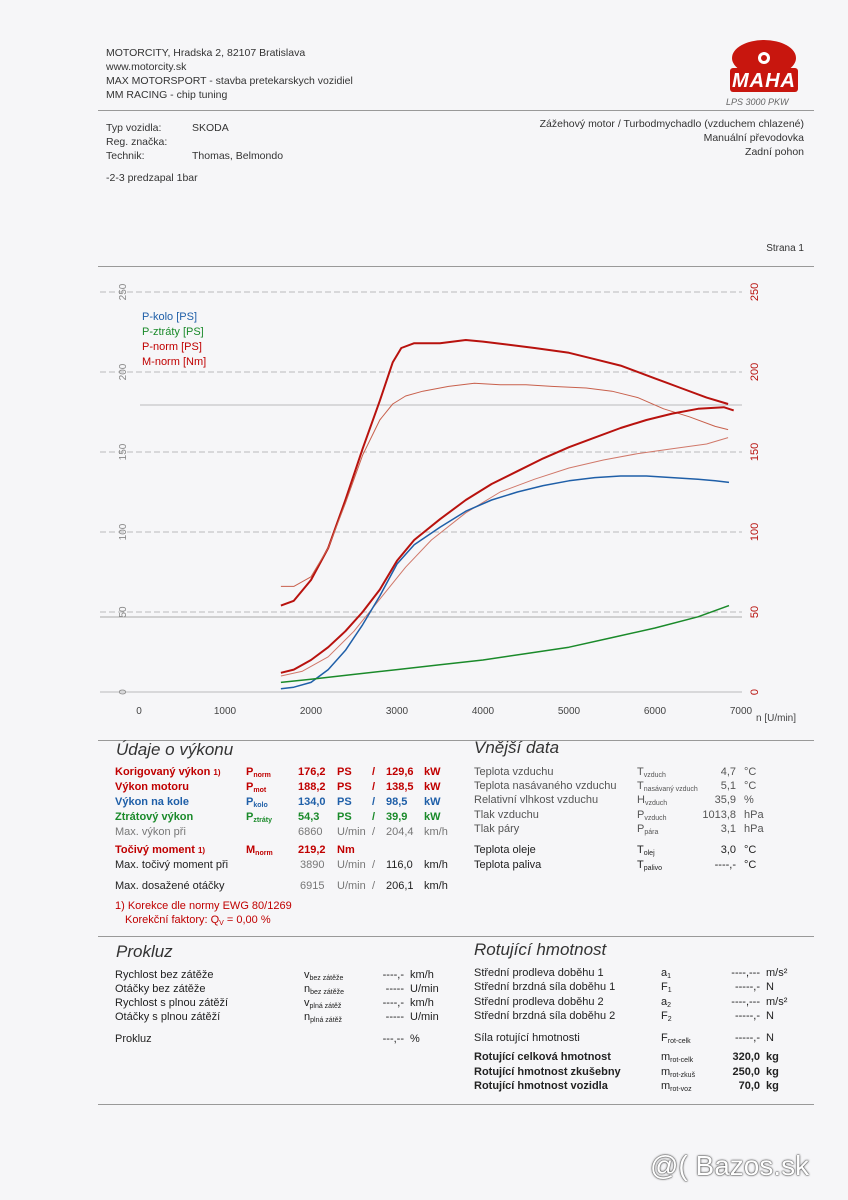 This screenshot has width=848, height=1200. What do you see at coordinates (123, 531) in the screenshot?
I see `y-left-tick-label: 100` at bounding box center [123, 531].